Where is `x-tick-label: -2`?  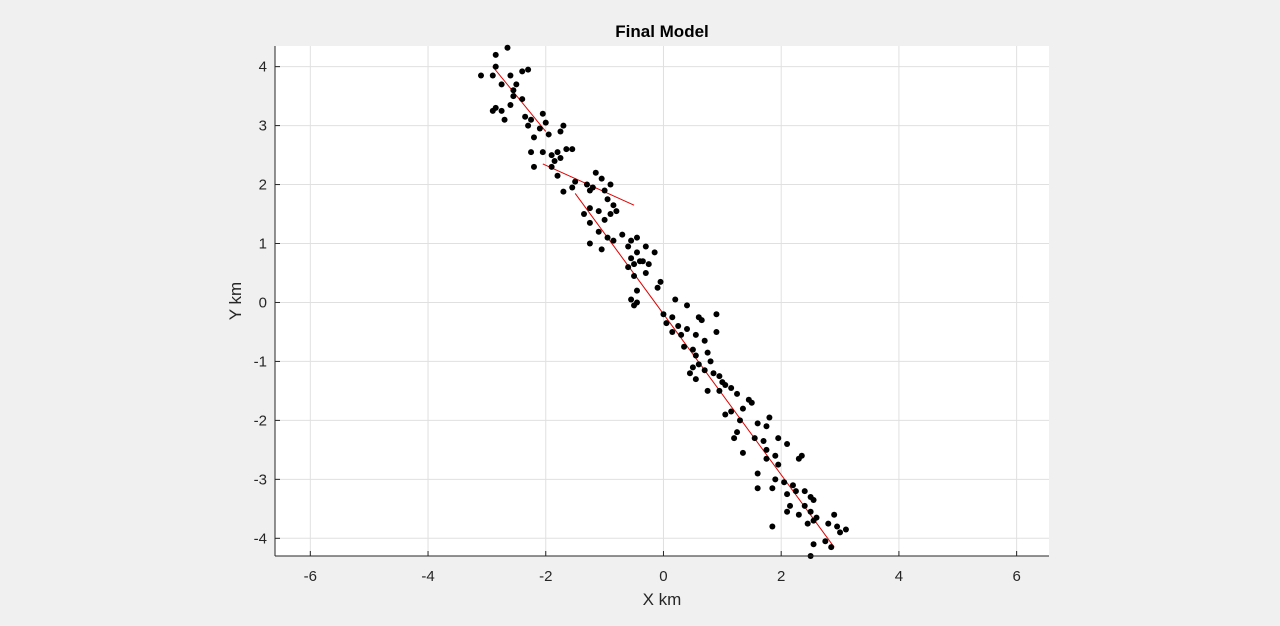 x-tick-label: -2 is located at coordinates (545, 576).